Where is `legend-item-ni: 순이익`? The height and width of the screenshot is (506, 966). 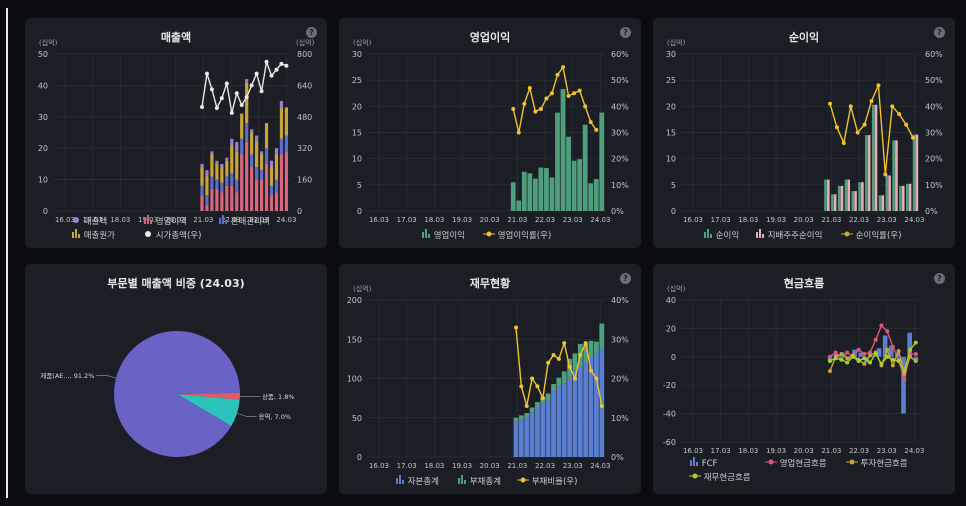 legend-item-ni: 순이익 is located at coordinates (721, 235).